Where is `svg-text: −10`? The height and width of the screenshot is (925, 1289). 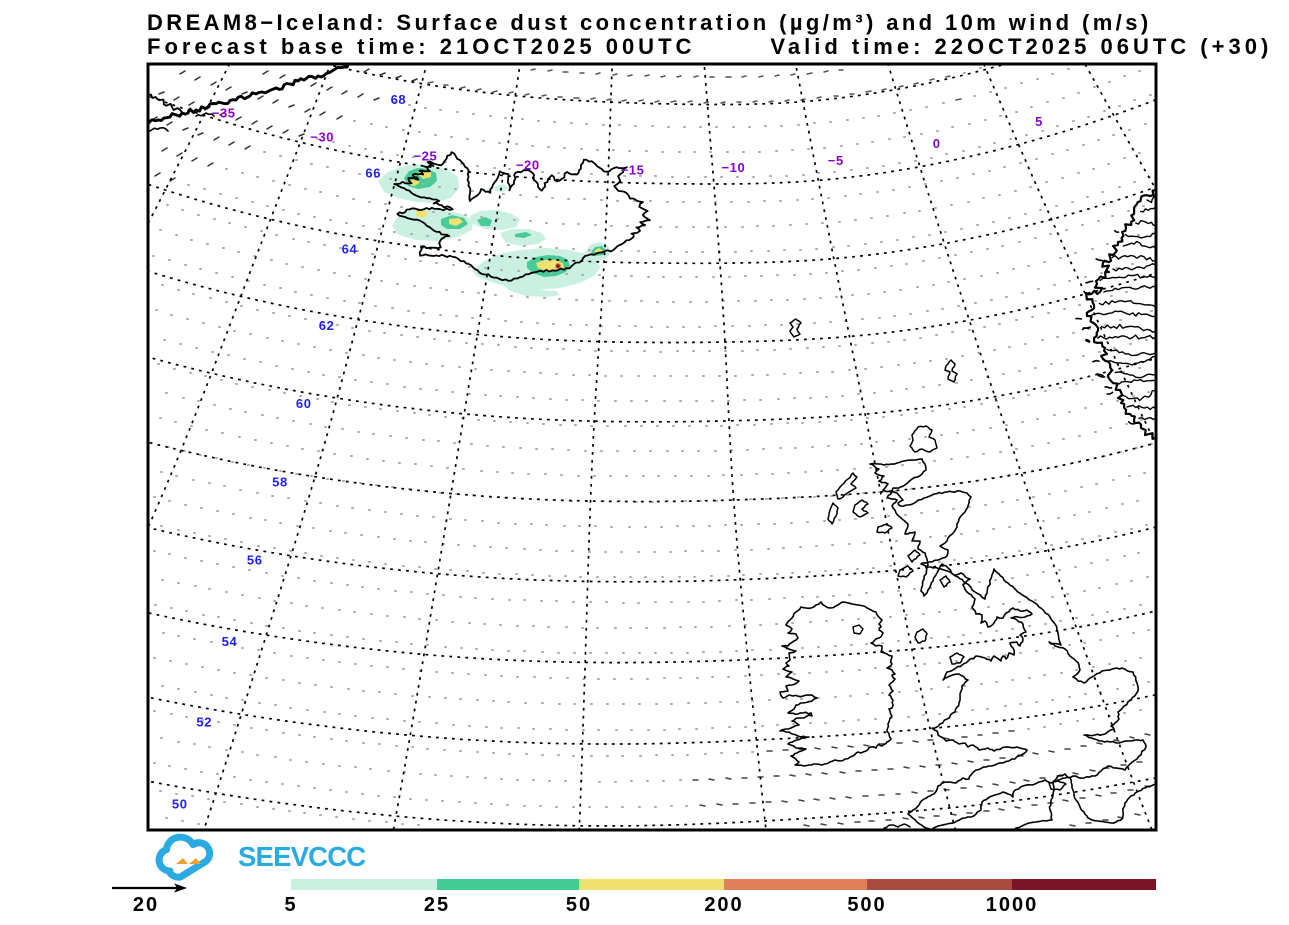 svg-text: −10 is located at coordinates (733, 167).